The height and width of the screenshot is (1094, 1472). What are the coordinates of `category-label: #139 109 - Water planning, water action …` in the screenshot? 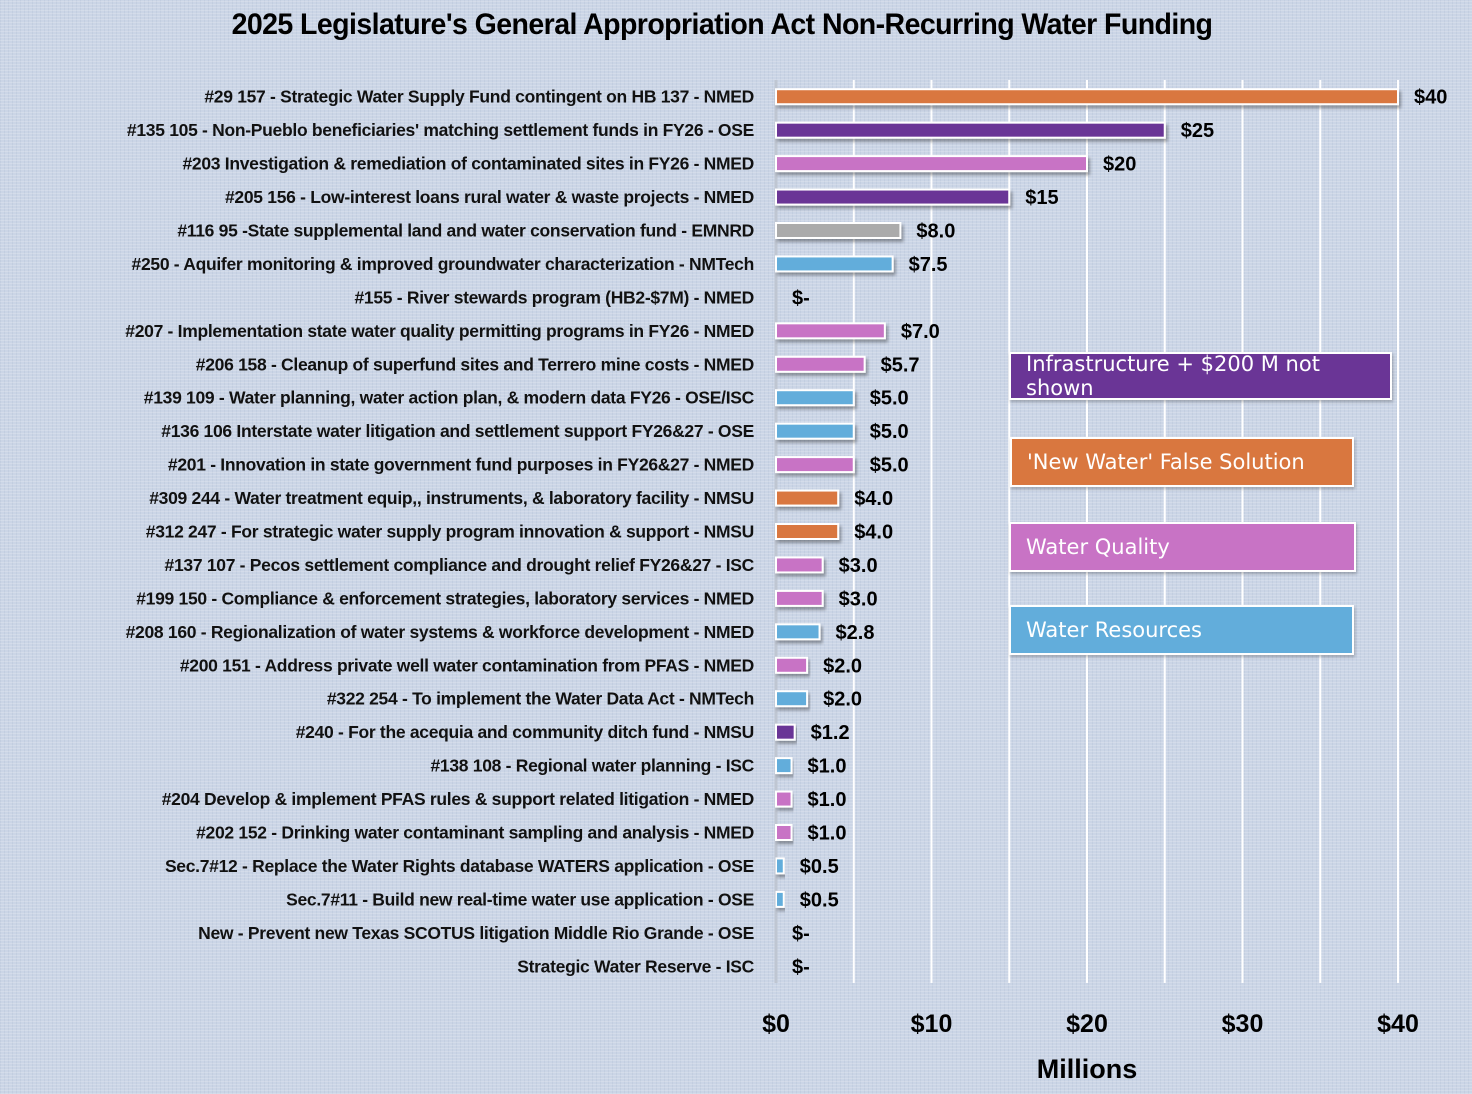 It's located at (449, 398).